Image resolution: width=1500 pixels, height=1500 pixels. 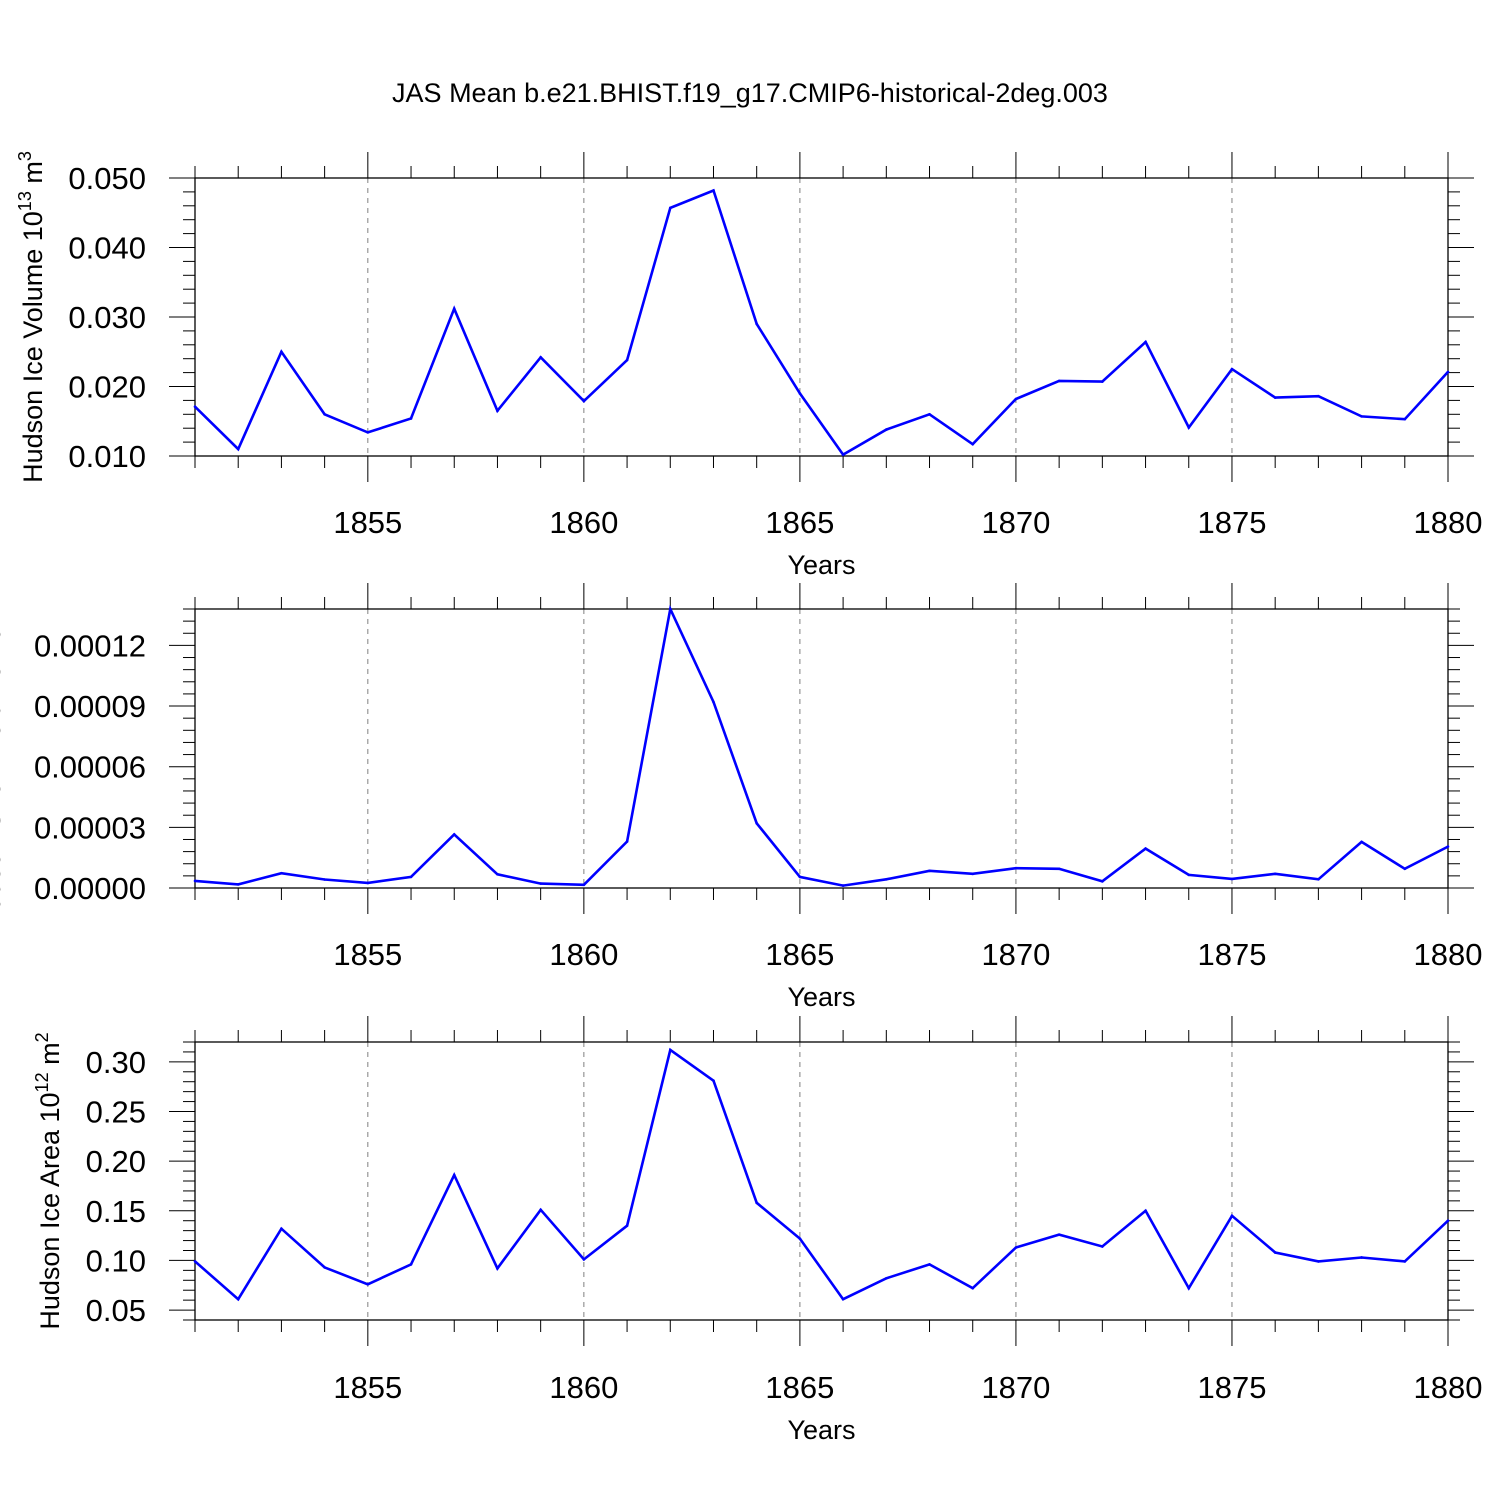 I want to click on x-tick-label: 1875, so click(x=1231, y=954).